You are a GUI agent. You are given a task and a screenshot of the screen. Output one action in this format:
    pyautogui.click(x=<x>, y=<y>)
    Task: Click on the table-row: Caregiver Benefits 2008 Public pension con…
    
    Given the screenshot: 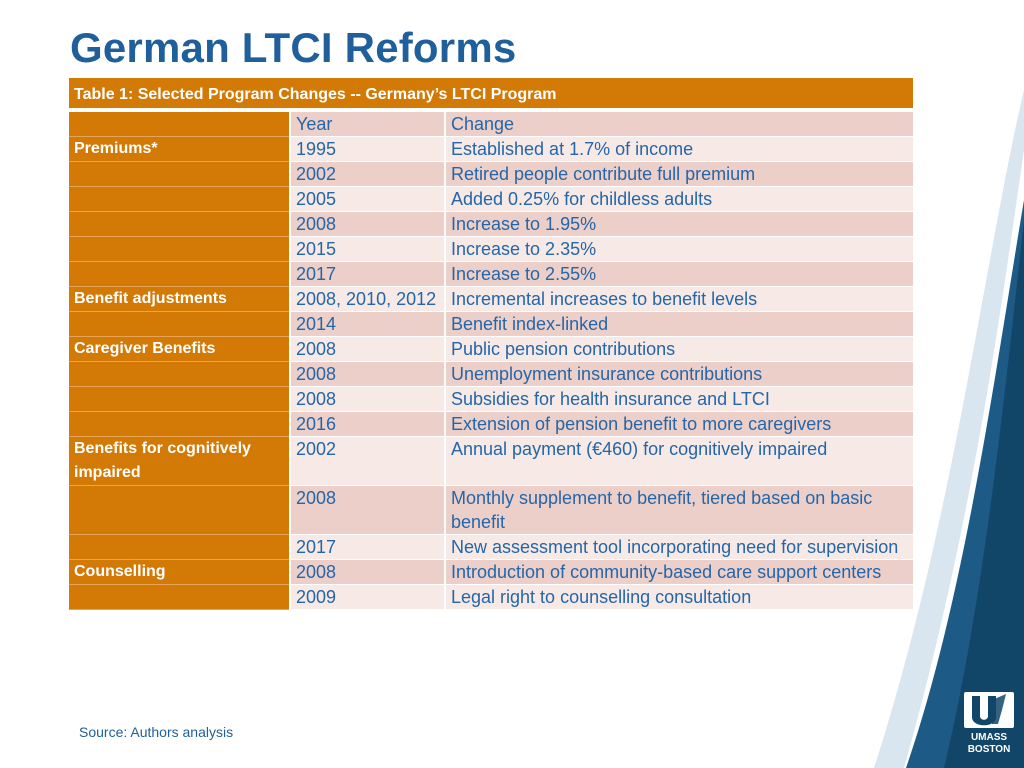 What is the action you would take?
    pyautogui.click(x=491, y=349)
    